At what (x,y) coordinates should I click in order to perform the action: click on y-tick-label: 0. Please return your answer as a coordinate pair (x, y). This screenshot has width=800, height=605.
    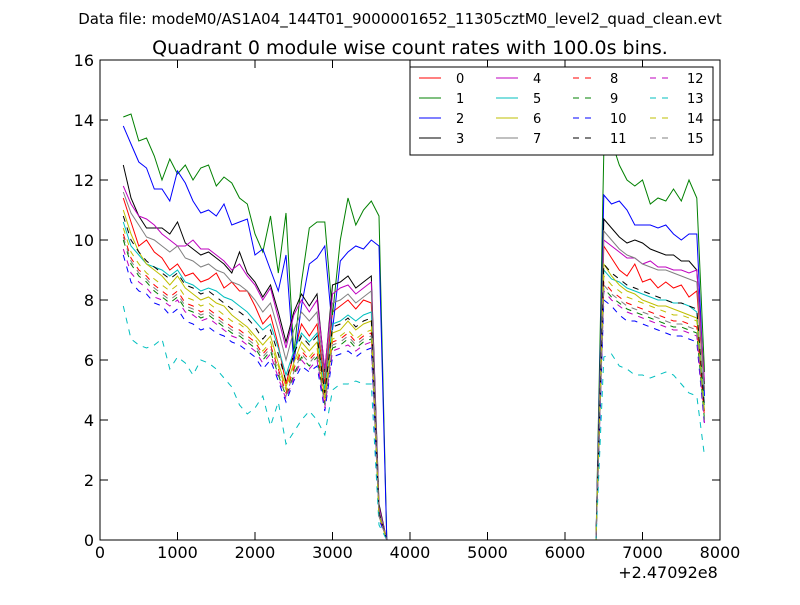
    Looking at the image, I should click on (89, 540).